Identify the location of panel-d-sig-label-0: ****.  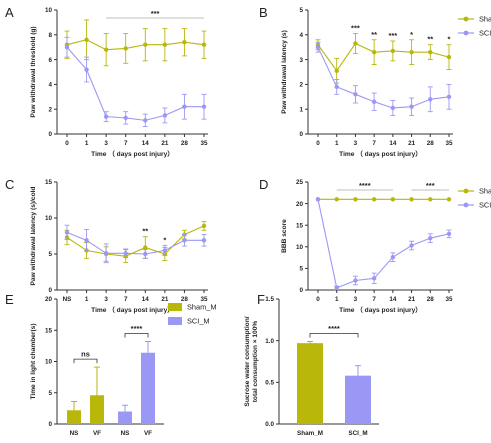
(365, 185).